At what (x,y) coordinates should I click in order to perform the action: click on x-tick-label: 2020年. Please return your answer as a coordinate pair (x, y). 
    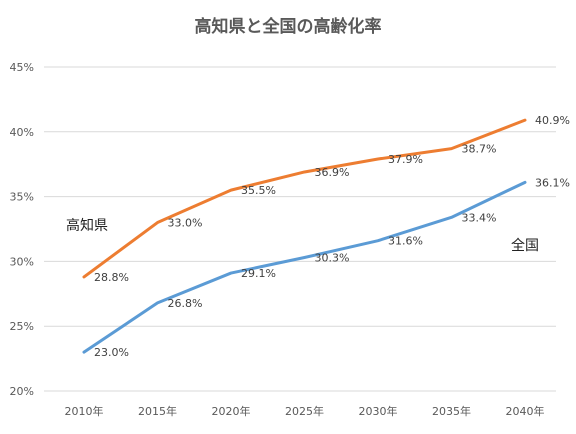
    Looking at the image, I should click on (231, 411).